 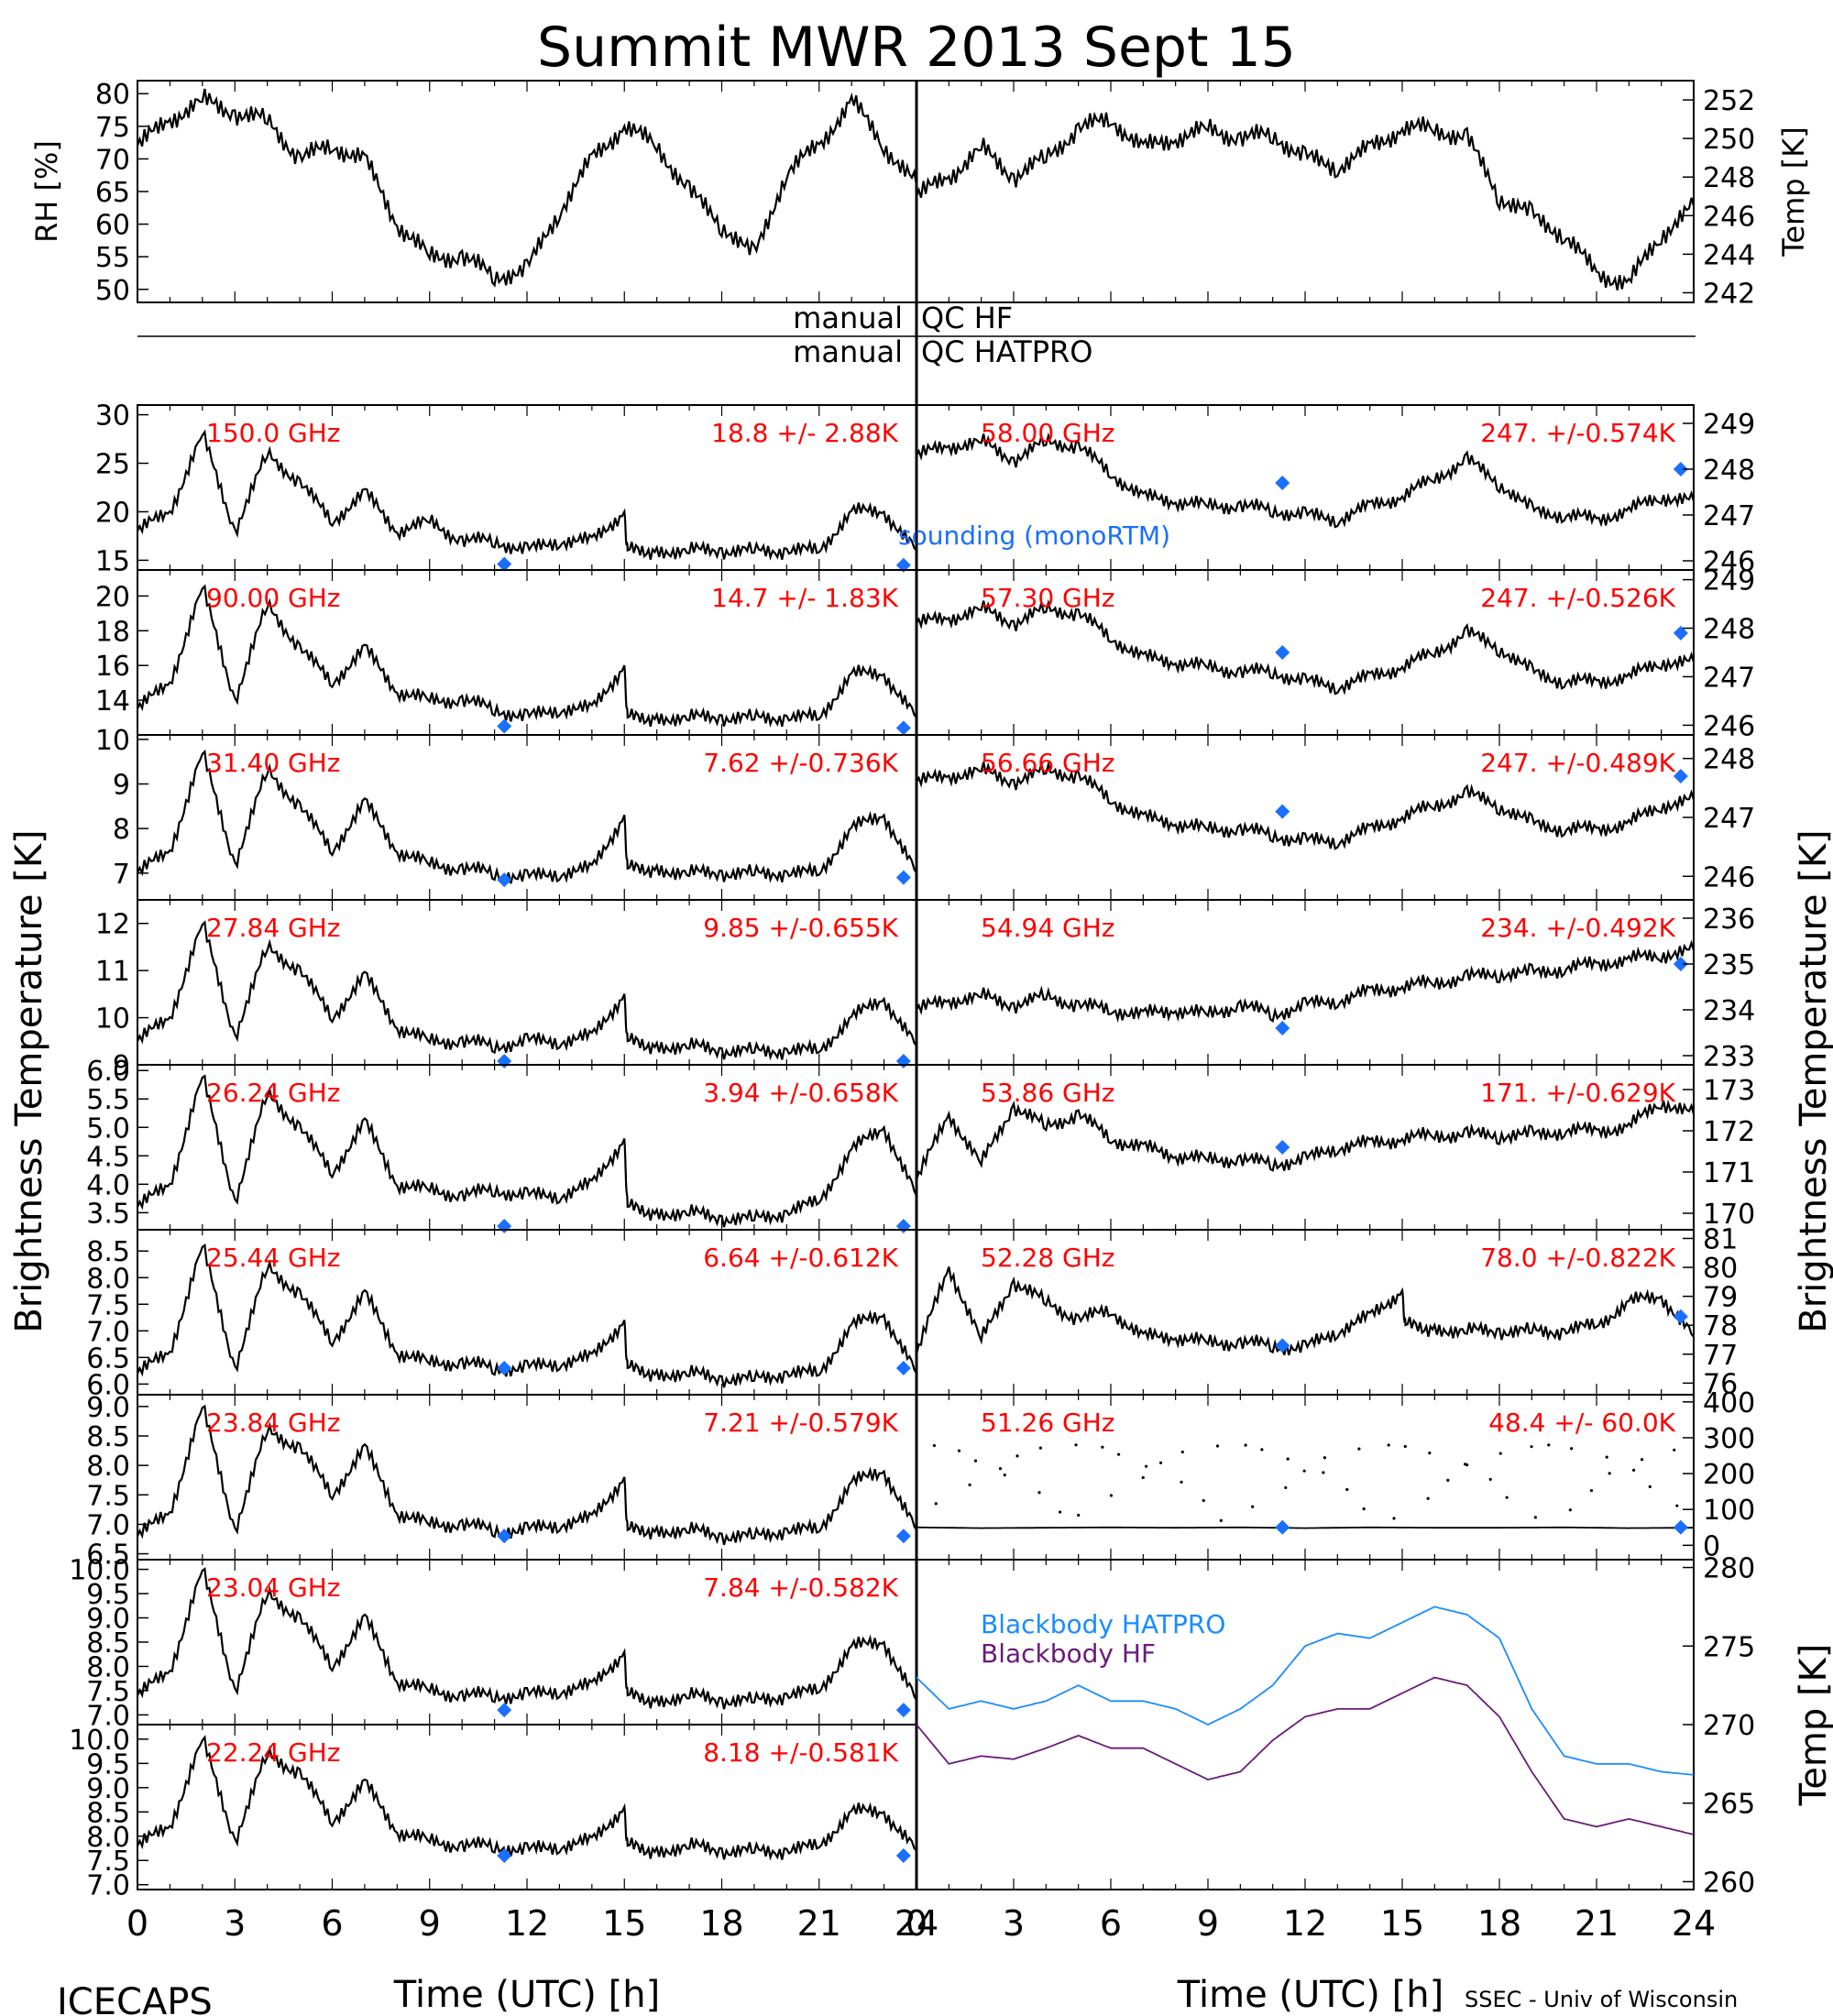 What do you see at coordinates (1111, 1923) in the screenshot?
I see `right-xtick-label: 6` at bounding box center [1111, 1923].